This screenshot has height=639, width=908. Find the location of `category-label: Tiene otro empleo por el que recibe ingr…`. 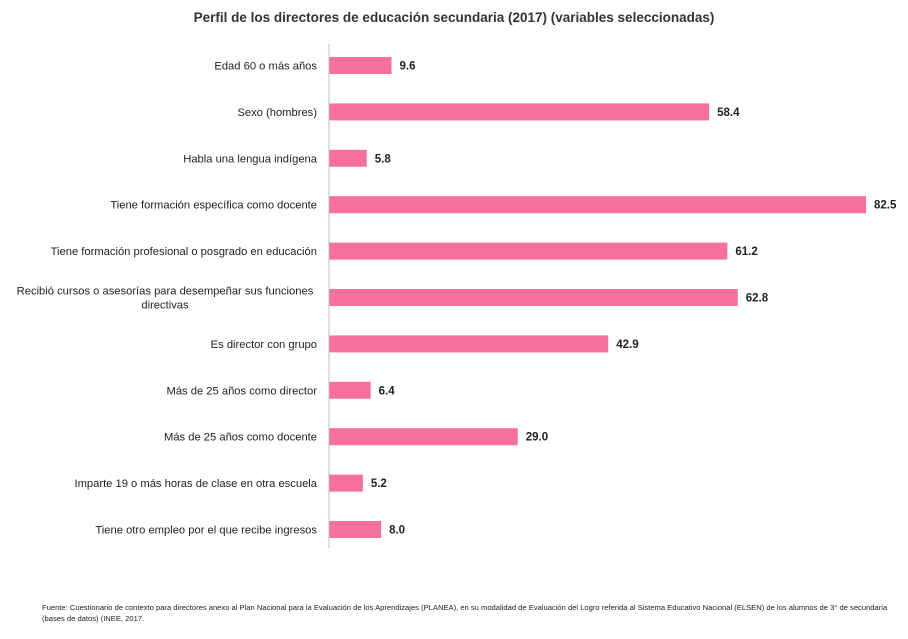

category-label: Tiene otro empleo por el que recibe ingr… is located at coordinates (206, 531).